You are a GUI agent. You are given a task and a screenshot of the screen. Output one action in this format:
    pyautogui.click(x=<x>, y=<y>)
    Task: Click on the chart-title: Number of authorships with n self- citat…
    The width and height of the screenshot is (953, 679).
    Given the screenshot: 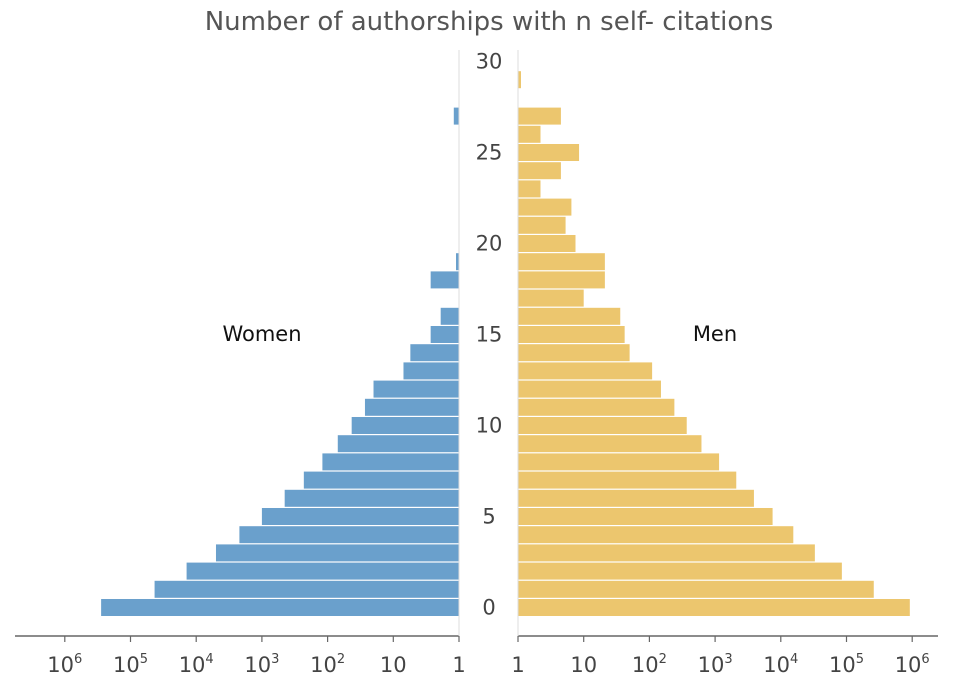 What is the action you would take?
    pyautogui.click(x=489, y=22)
    